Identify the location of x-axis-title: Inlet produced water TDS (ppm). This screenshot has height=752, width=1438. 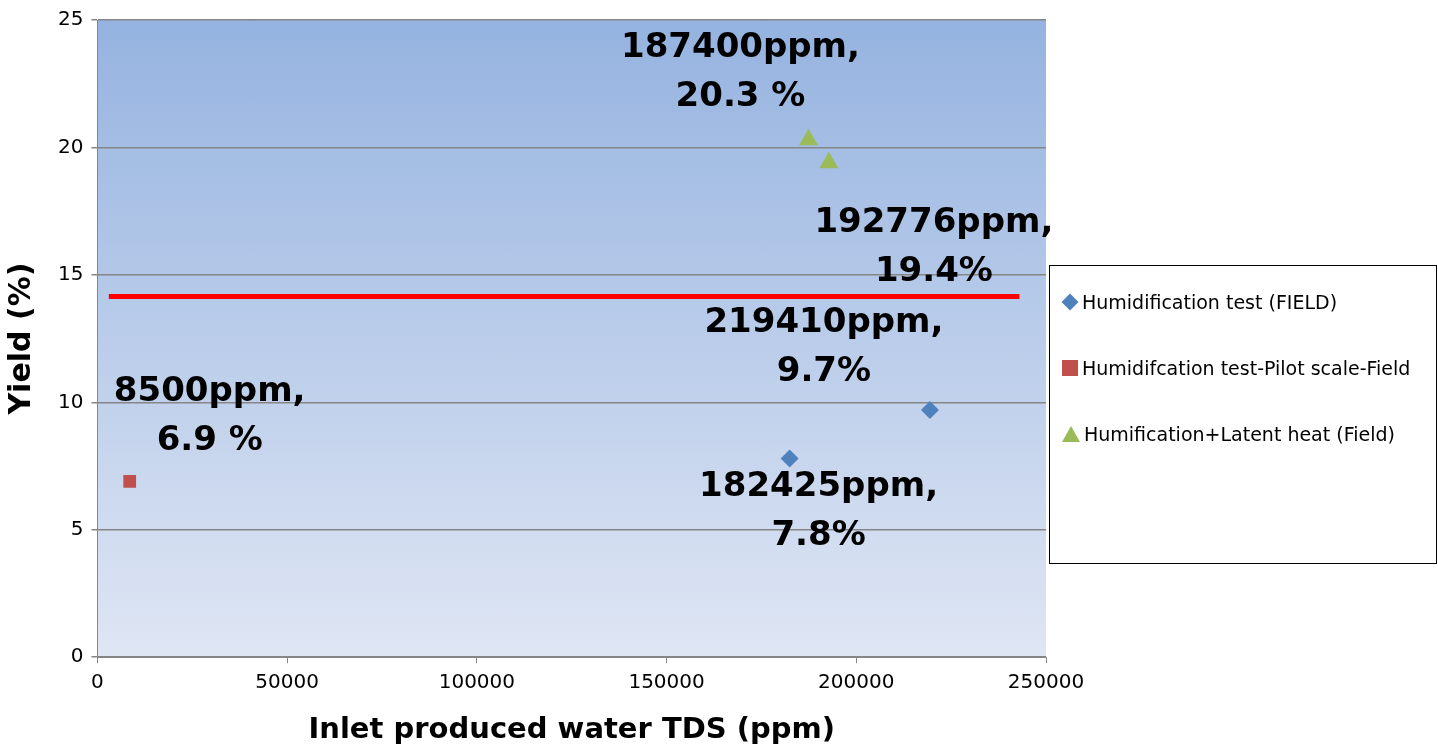
(571, 728).